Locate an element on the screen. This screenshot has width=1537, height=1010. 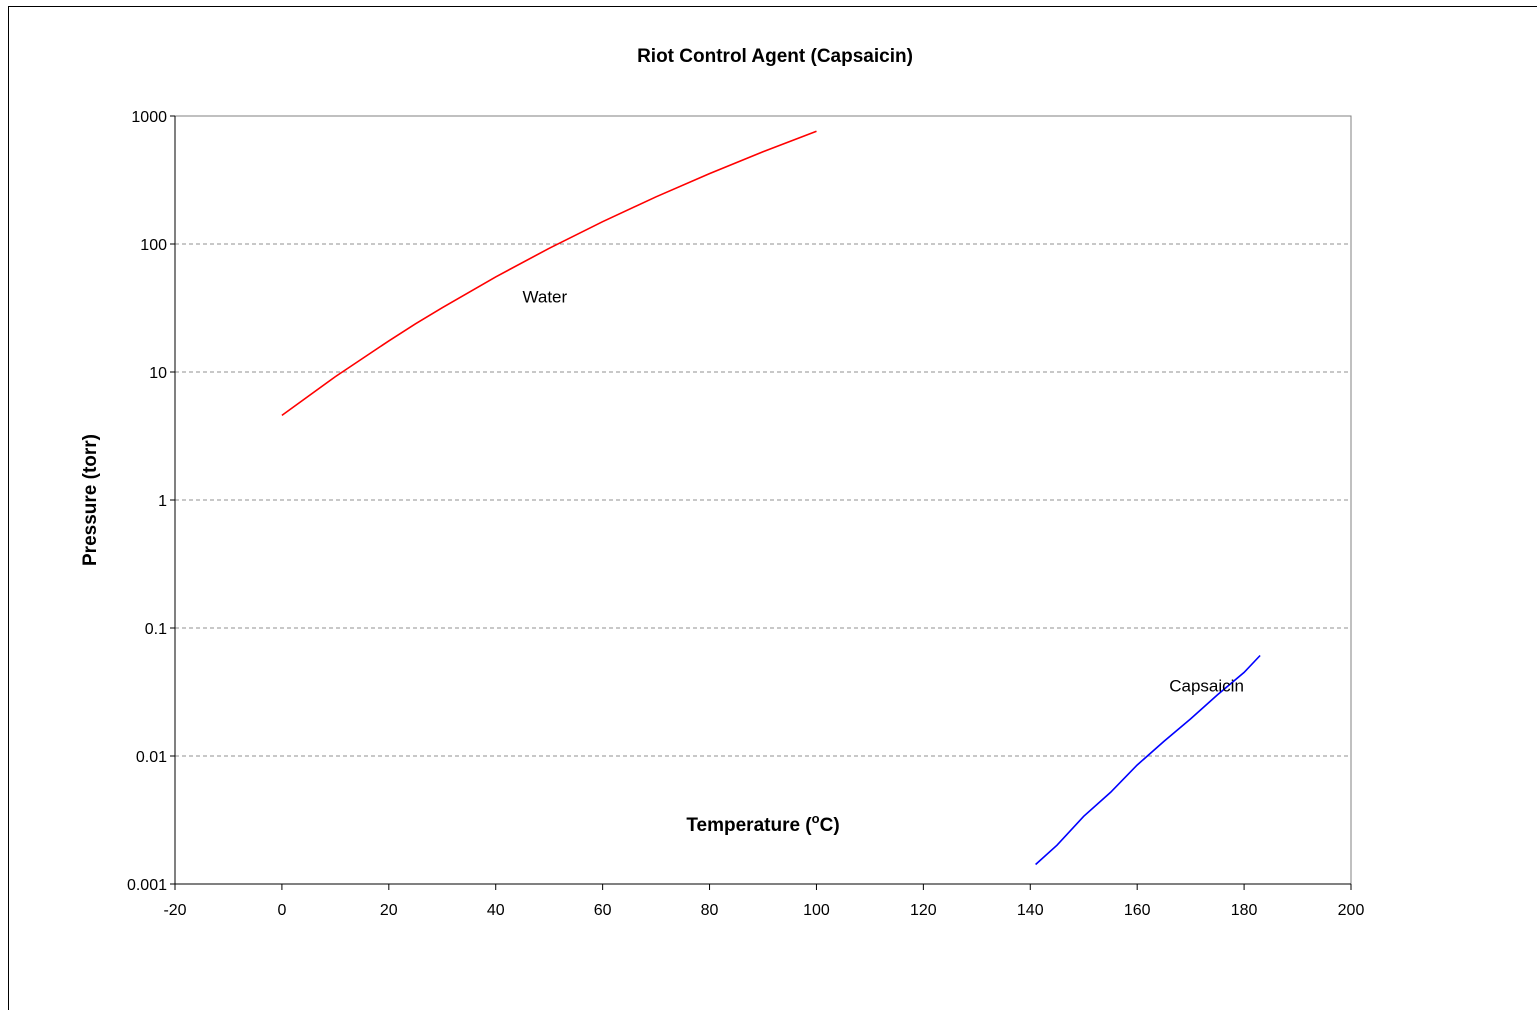
x-tick-label: 120 is located at coordinates (923, 910).